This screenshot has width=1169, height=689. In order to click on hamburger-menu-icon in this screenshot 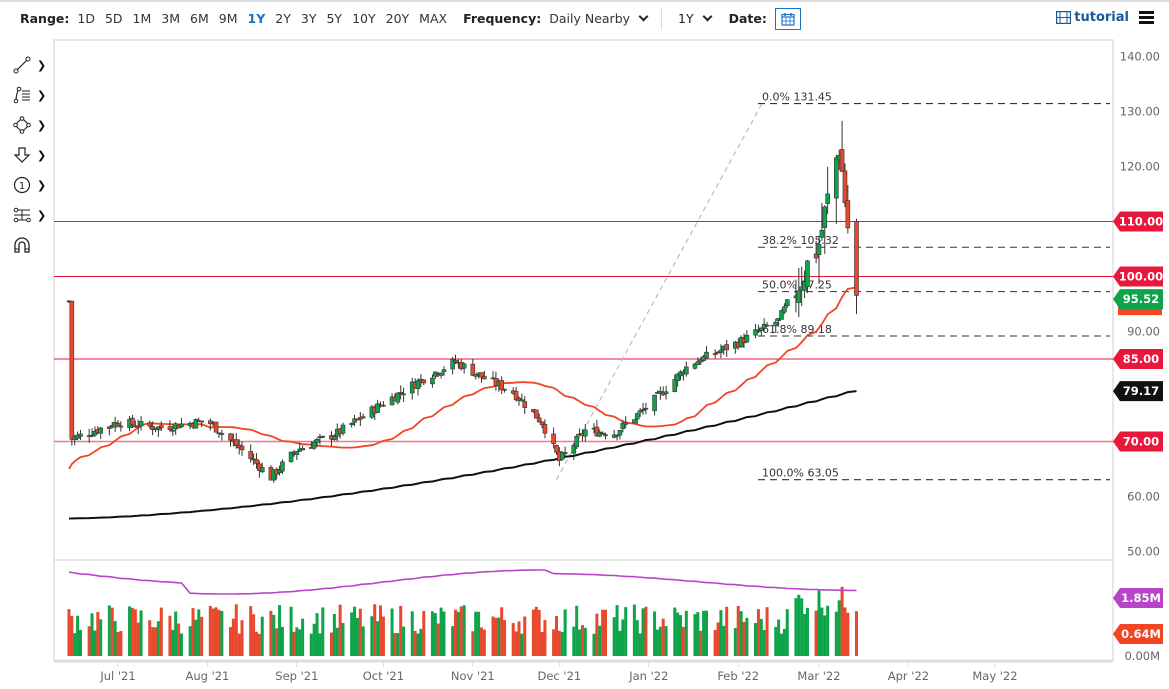, I will do `click(1146, 18)`.